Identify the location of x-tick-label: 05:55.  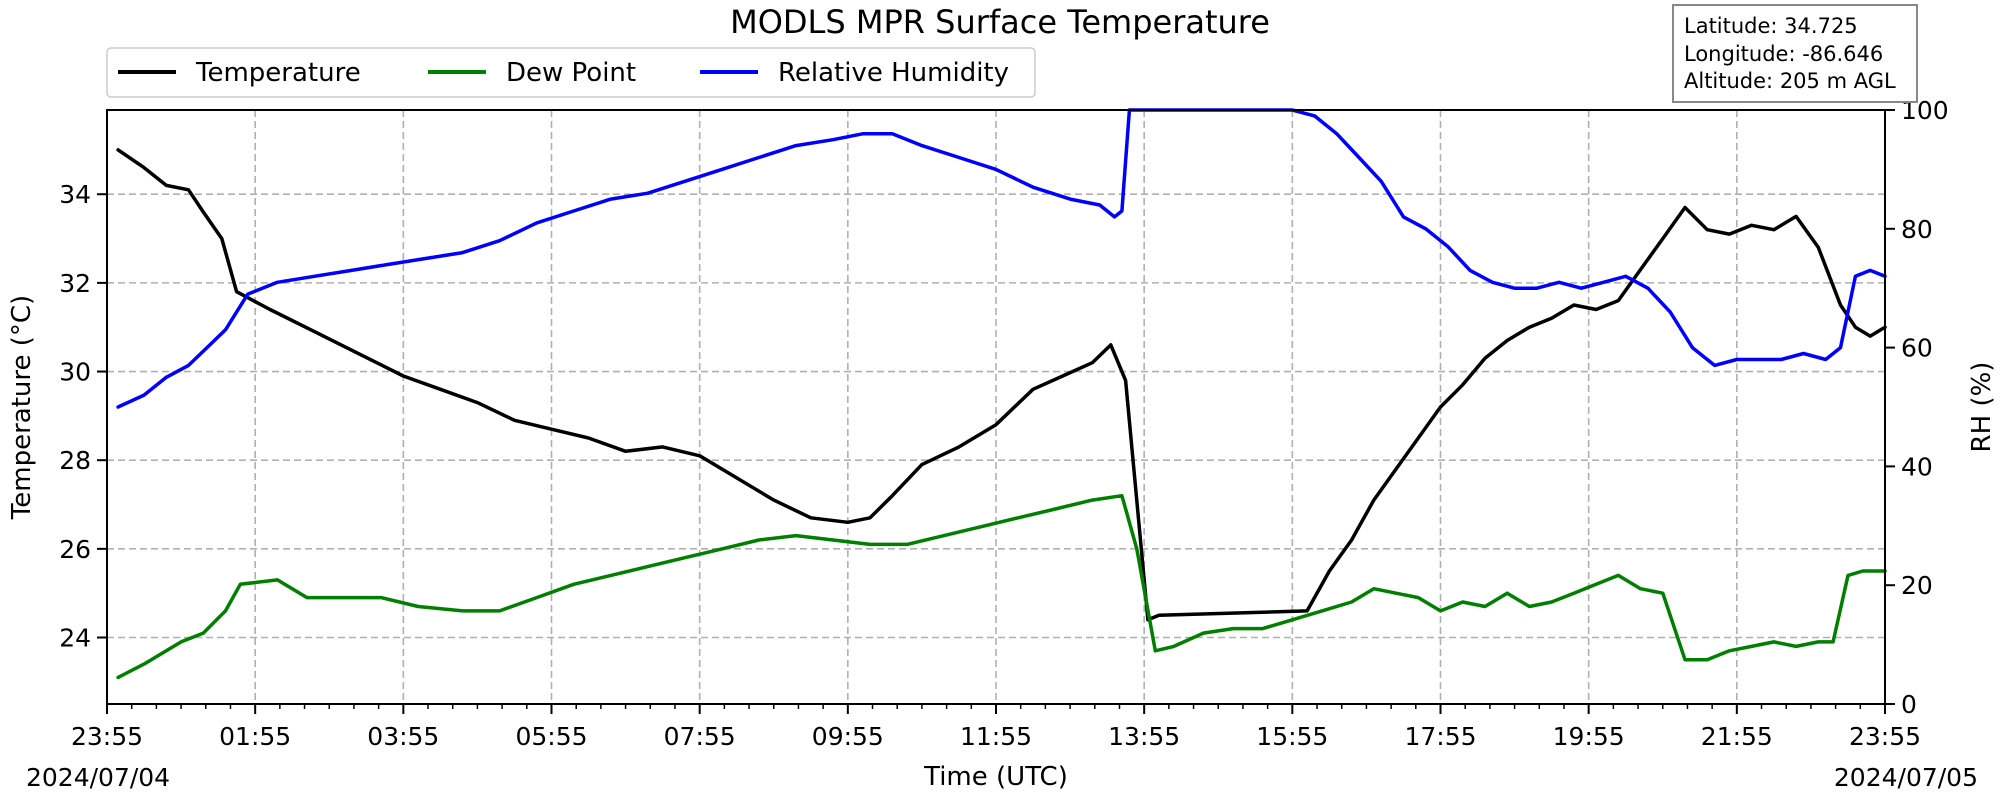
(551, 736).